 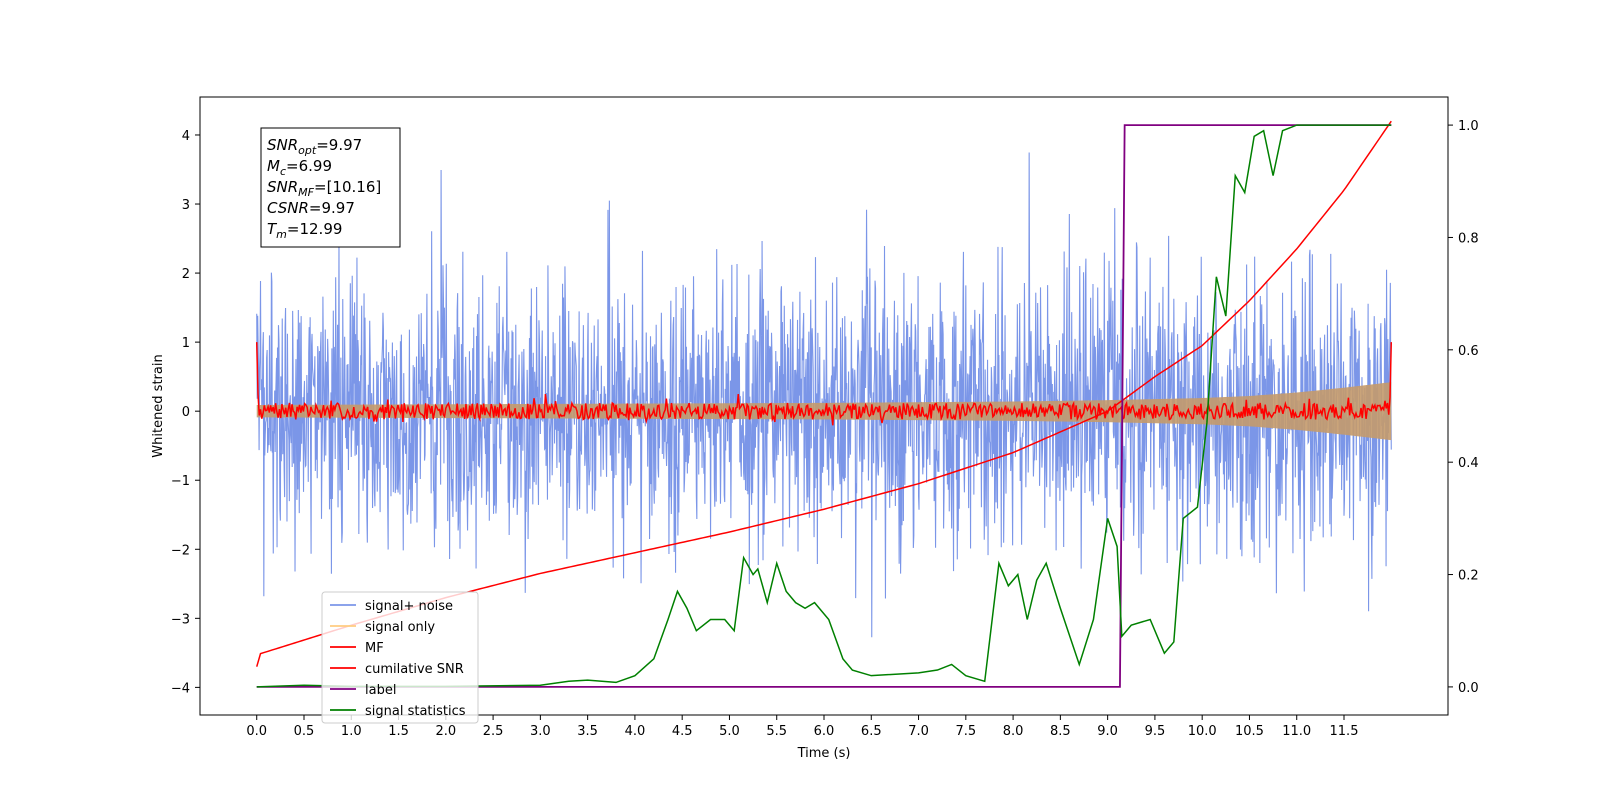 I want to click on y-tick-label: −3, so click(x=180, y=619).